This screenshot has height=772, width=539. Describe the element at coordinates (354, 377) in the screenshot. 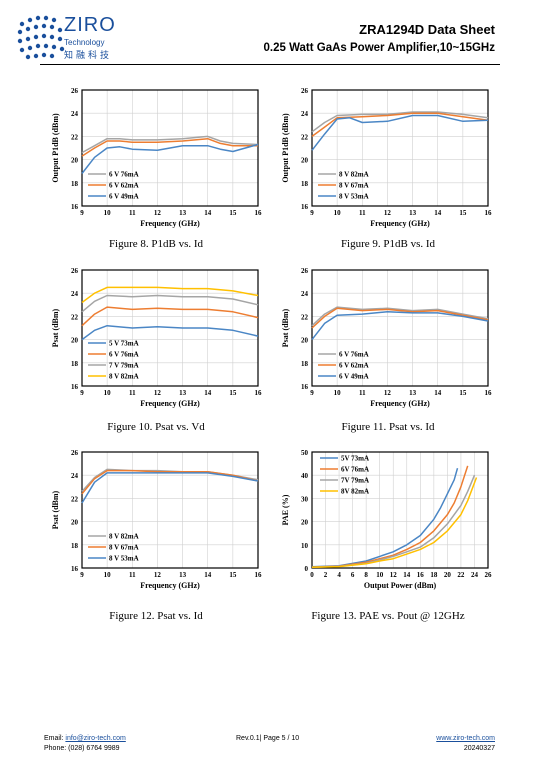

I see `legend-entry: 6 V 49mA` at that location.